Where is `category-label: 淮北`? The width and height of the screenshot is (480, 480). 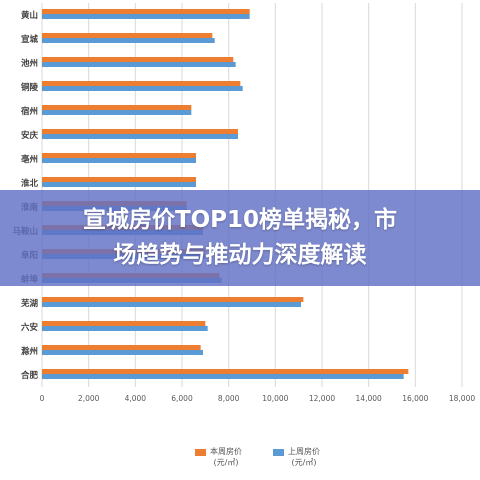
category-label: 淮北 is located at coordinates (30, 183).